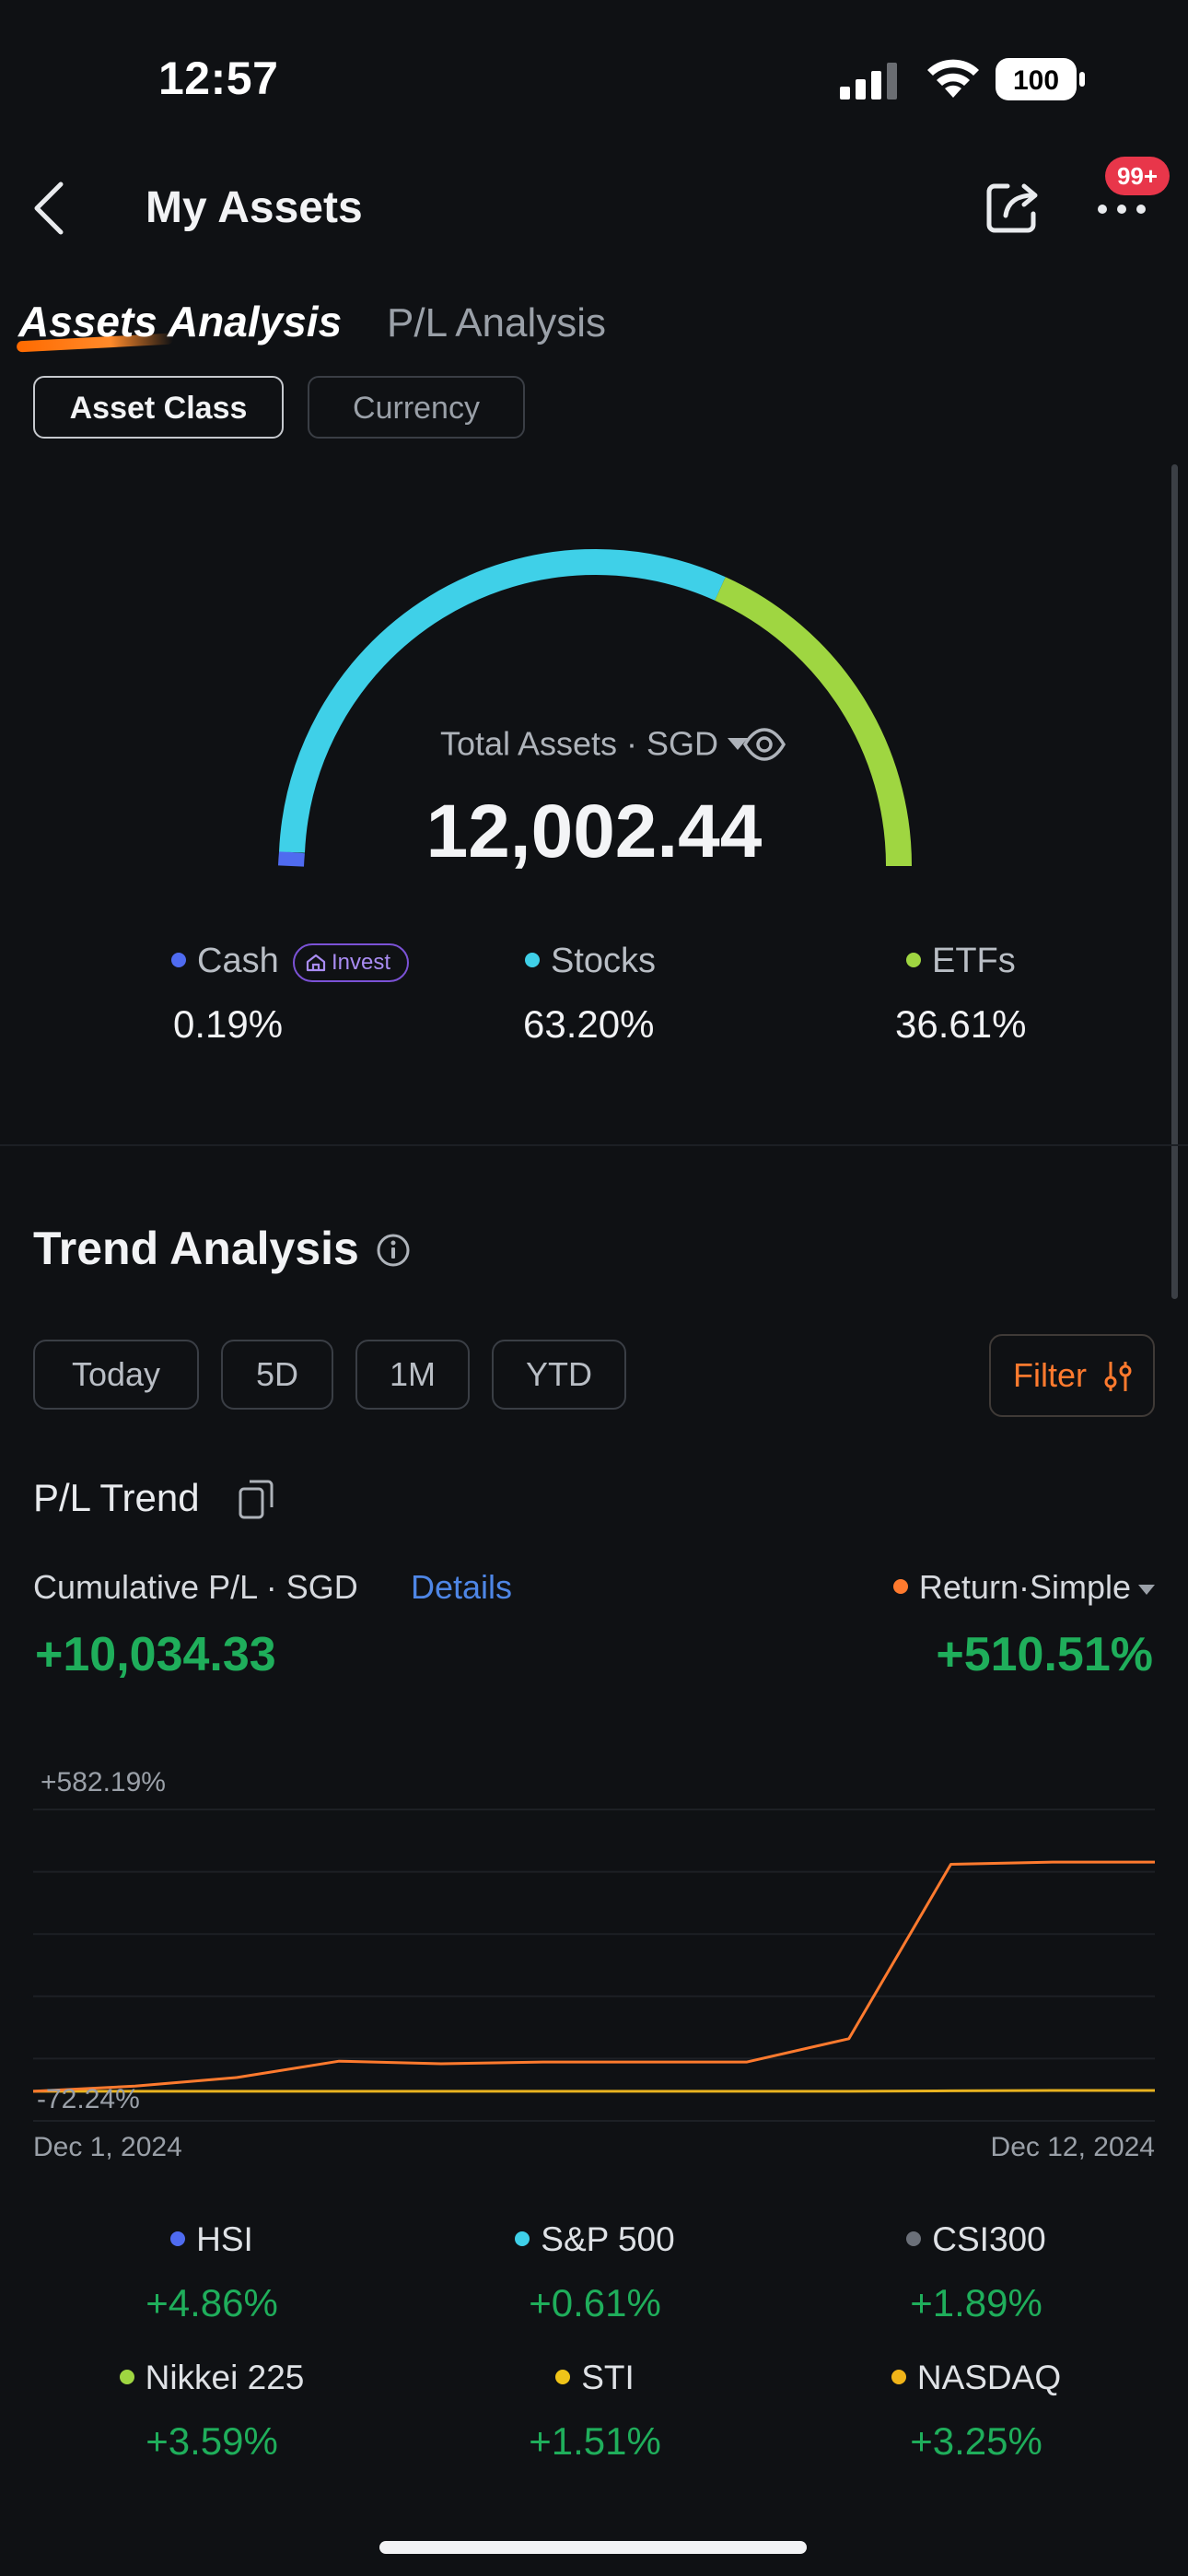 This screenshot has width=1188, height=2576. What do you see at coordinates (225, 2377) in the screenshot?
I see `index-nikkei-name: Nikkei 225` at bounding box center [225, 2377].